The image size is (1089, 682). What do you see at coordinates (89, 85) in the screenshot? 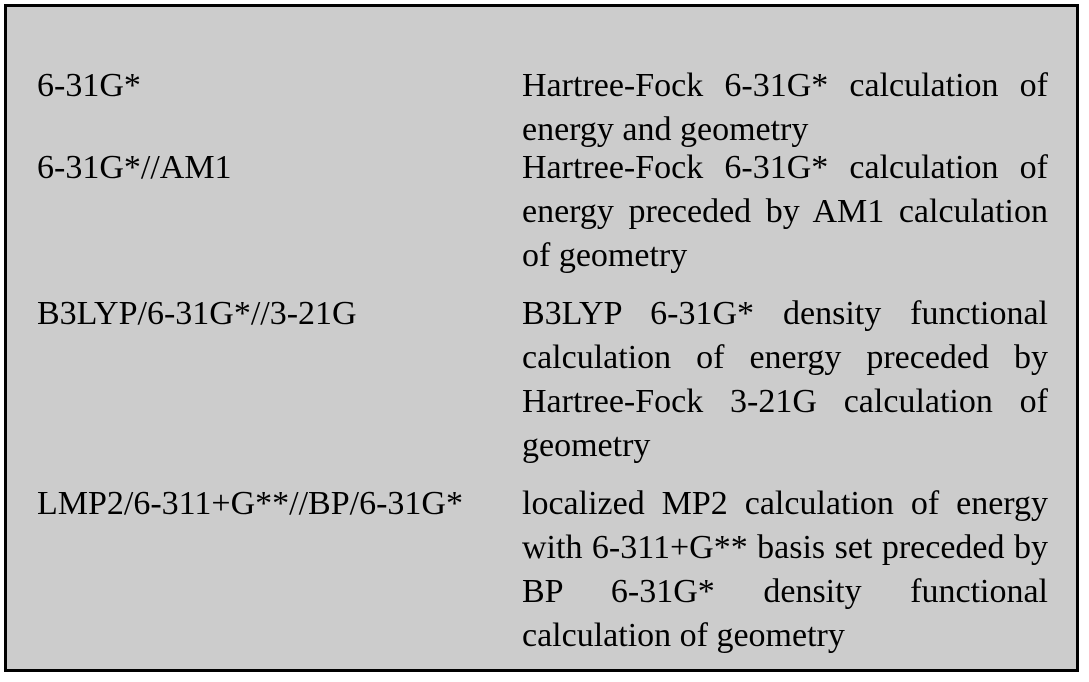
I see `method-term: 6-31G*` at bounding box center [89, 85].